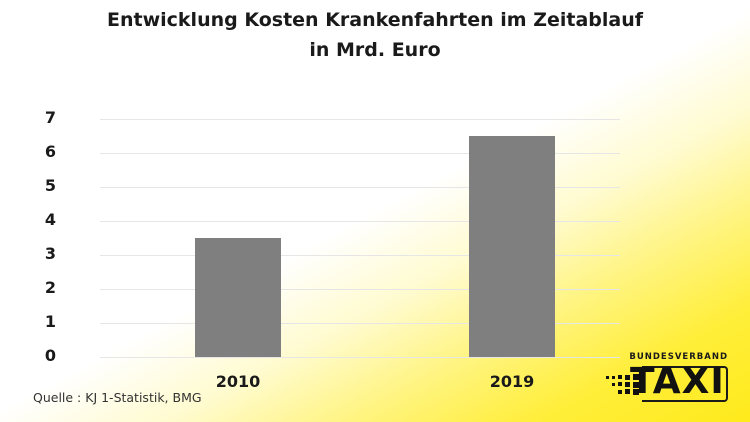  I want to click on speed-dots-icon, so click(622, 384).